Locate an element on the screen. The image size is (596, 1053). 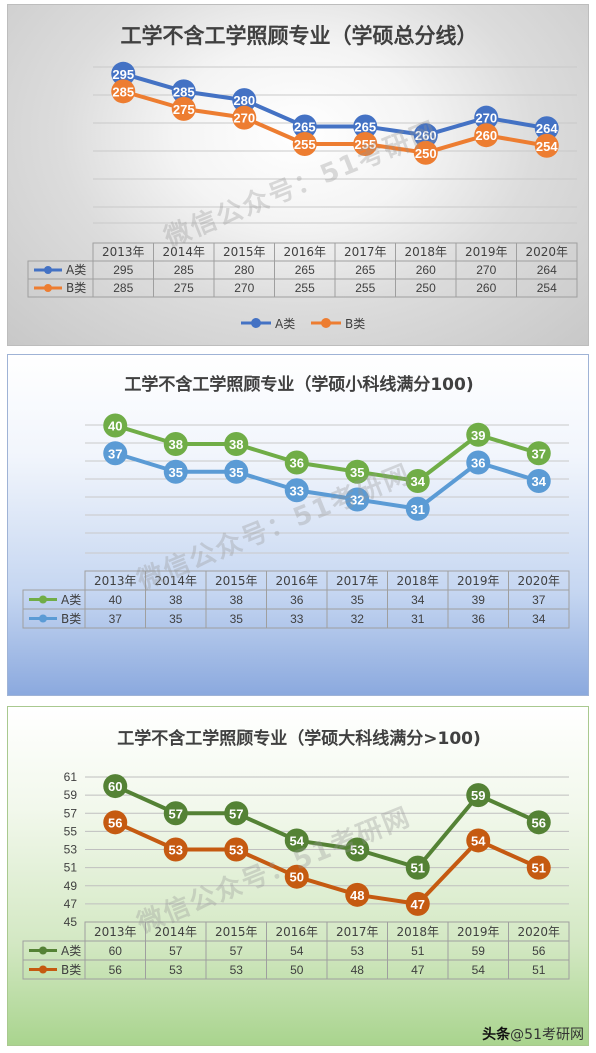
table-cell: 33 is located at coordinates (297, 619).